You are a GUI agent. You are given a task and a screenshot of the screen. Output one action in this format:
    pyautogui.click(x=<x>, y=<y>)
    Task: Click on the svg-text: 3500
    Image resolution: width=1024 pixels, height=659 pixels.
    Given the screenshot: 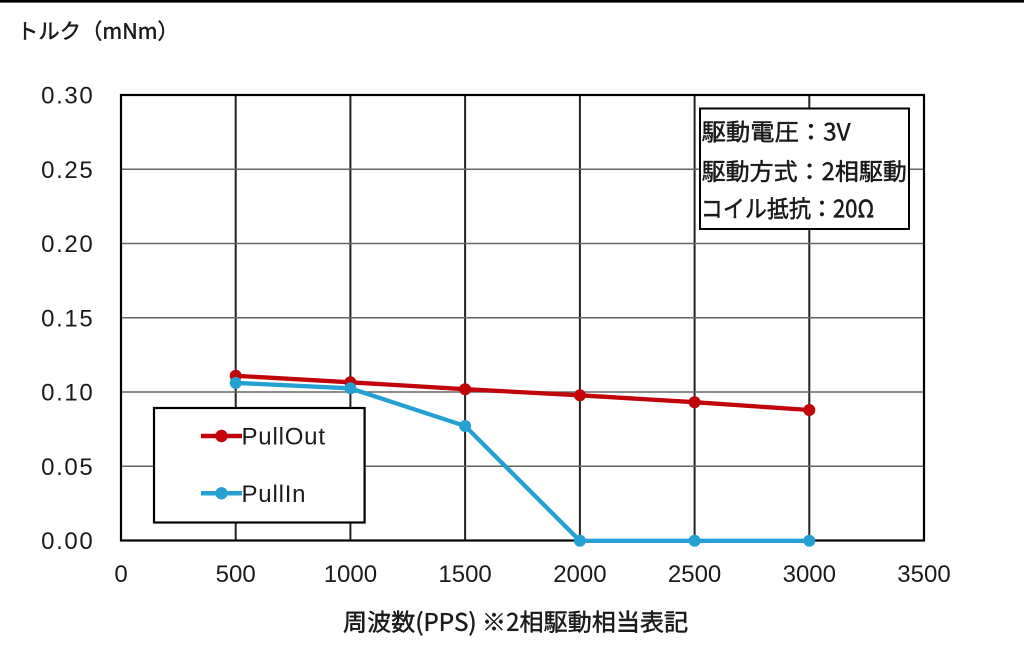 What is the action you would take?
    pyautogui.click(x=923, y=574)
    